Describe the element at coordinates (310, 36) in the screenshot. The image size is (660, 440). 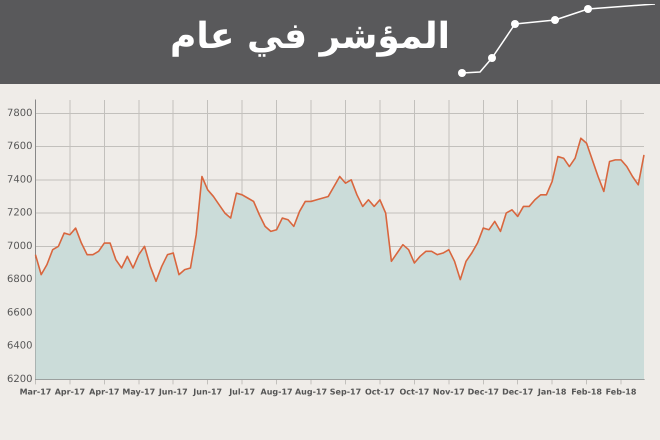
I see `chart-title: المؤشر في عام` at that location.